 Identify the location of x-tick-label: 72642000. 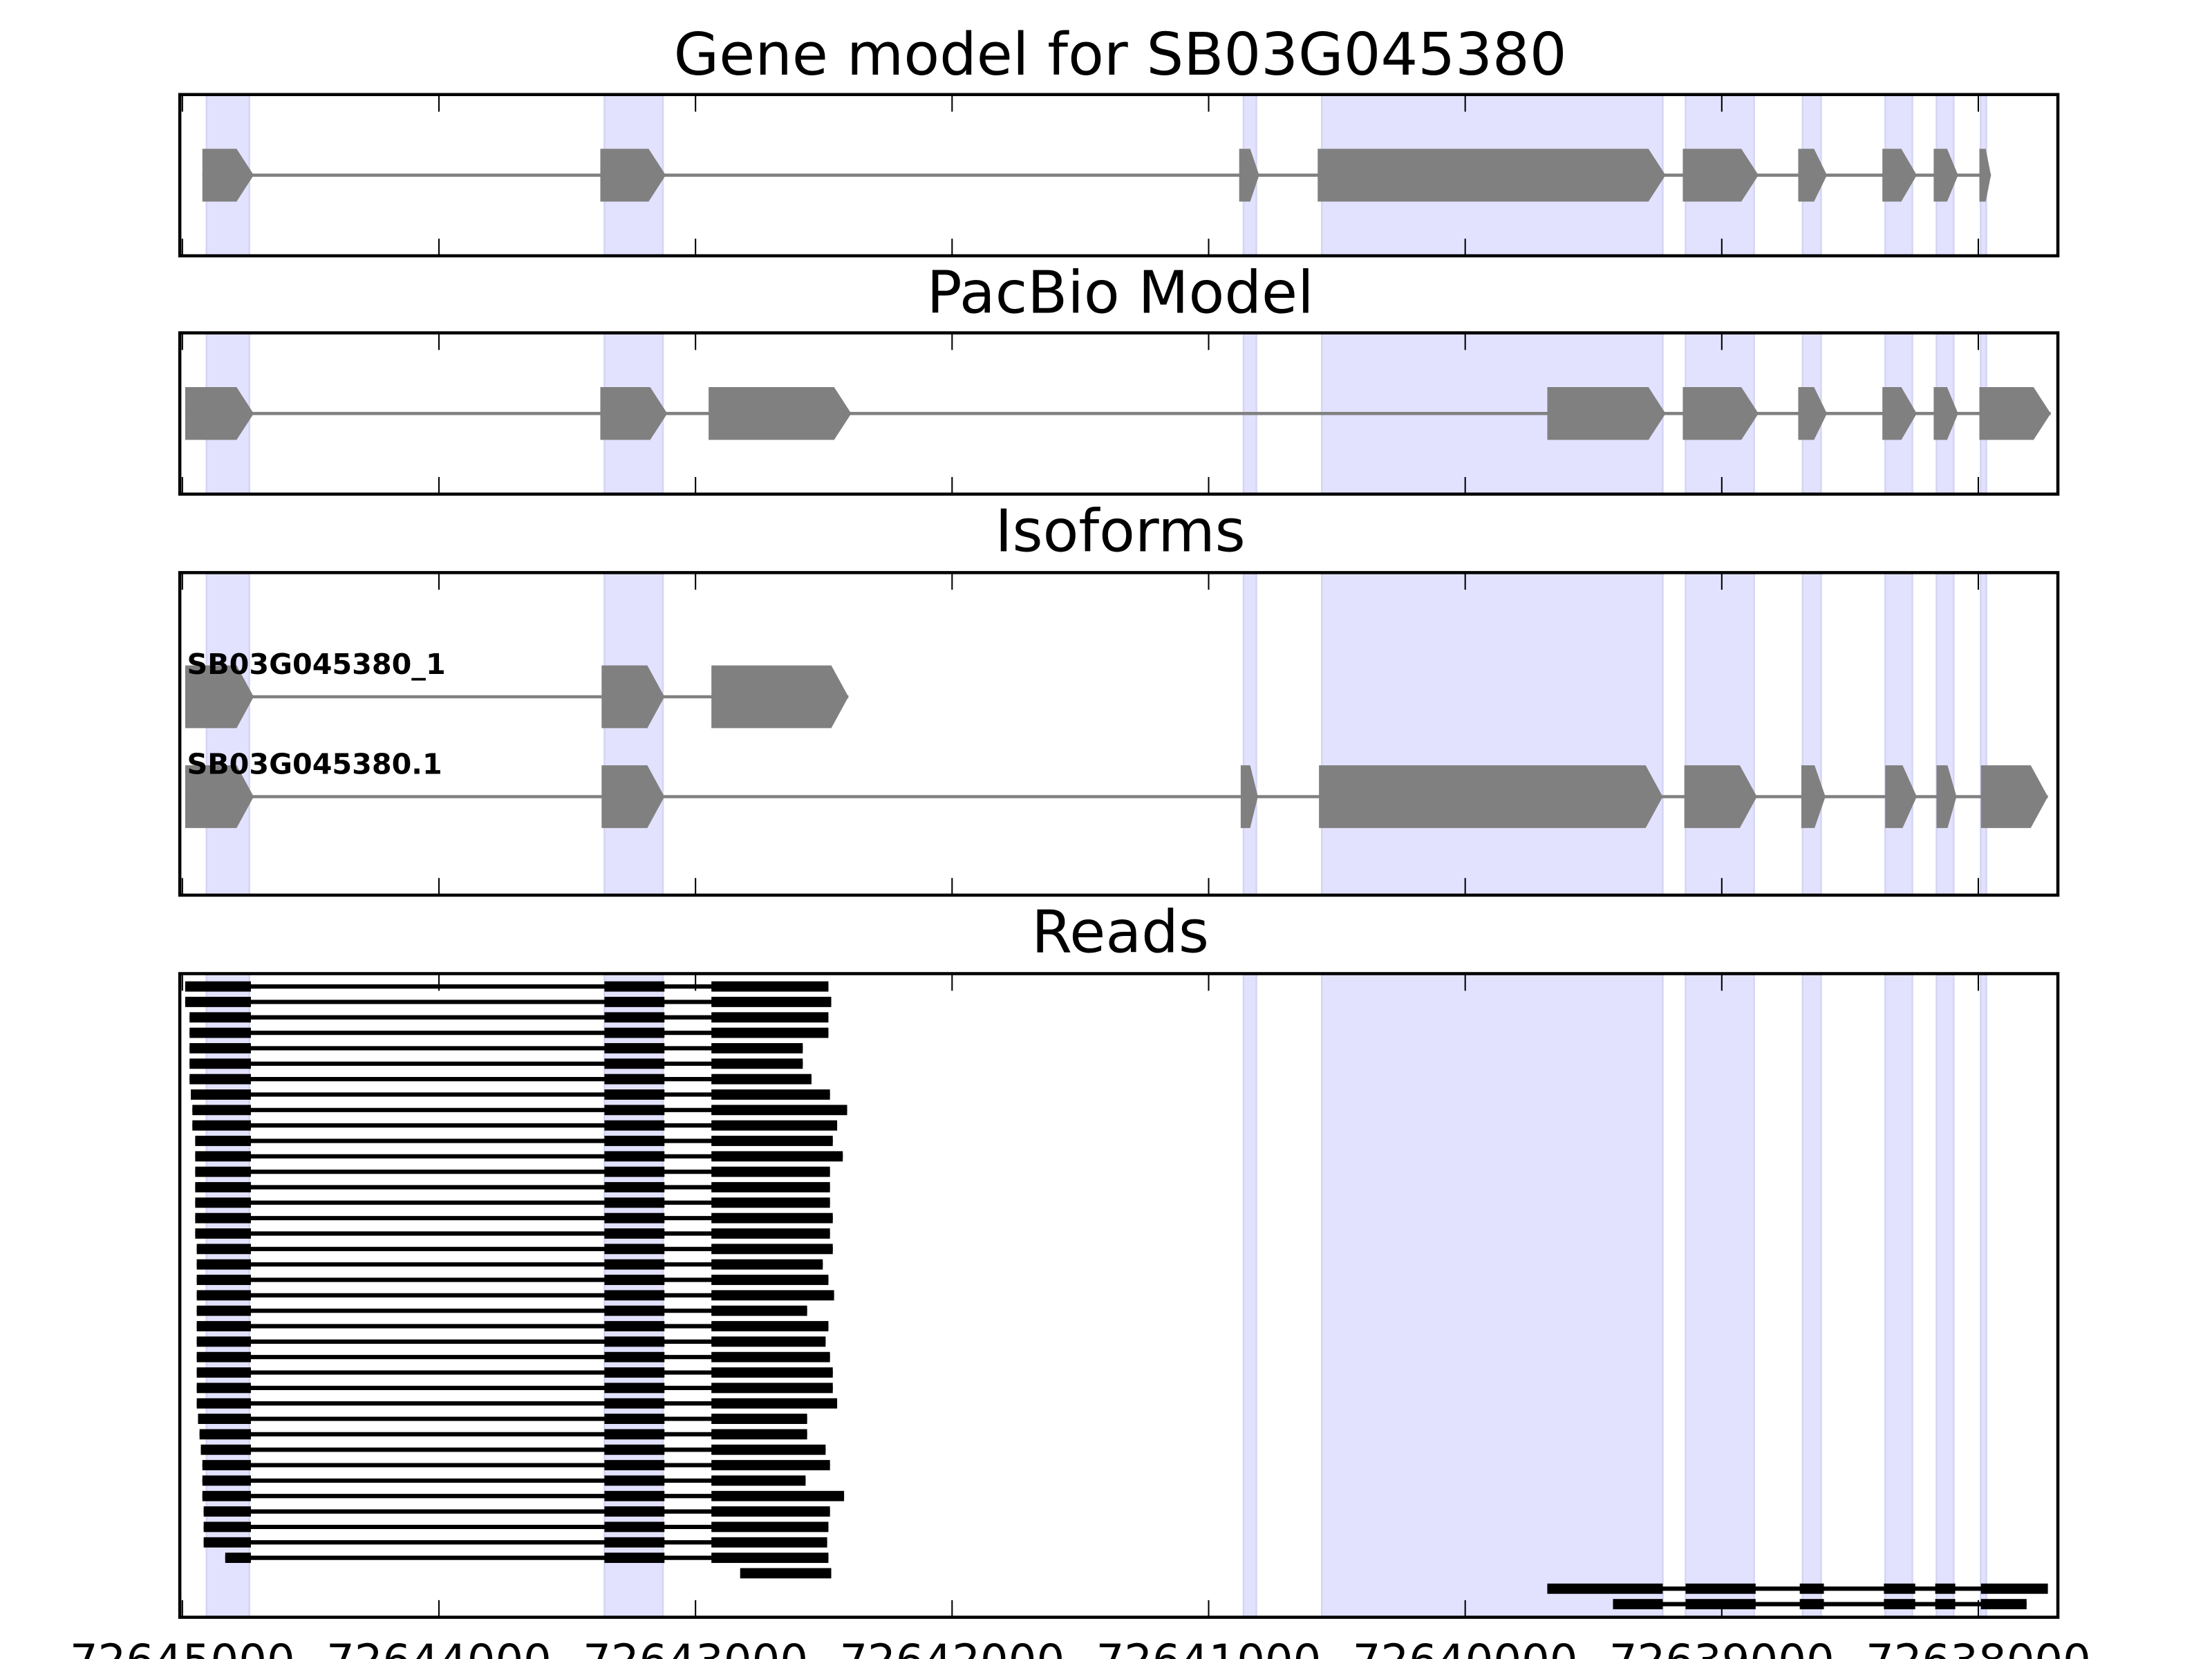
(952, 1647).